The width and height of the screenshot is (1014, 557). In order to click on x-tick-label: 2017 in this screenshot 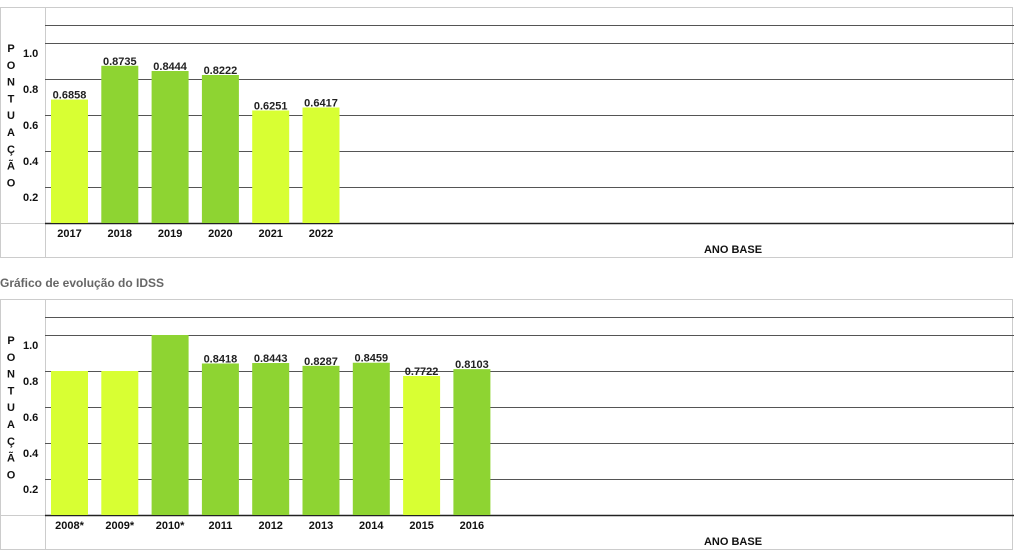, I will do `click(69, 234)`.